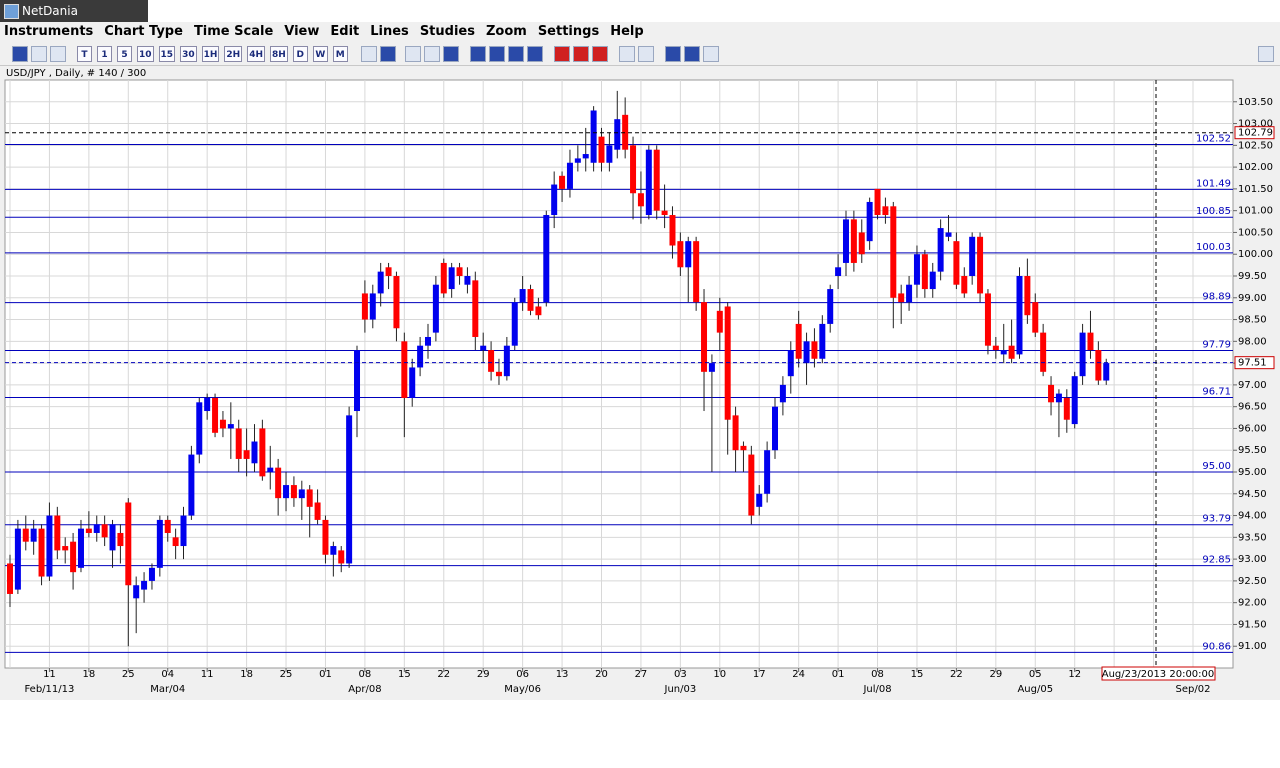 The height and width of the screenshot is (768, 1280). What do you see at coordinates (1255, 232) in the screenshot?
I see `y-tick-label: 100.50` at bounding box center [1255, 232].